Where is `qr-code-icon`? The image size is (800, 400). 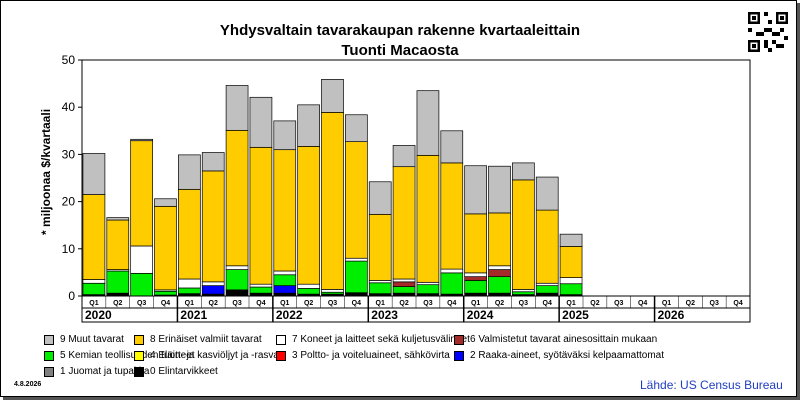
qr-code-icon is located at coordinates (768, 32).